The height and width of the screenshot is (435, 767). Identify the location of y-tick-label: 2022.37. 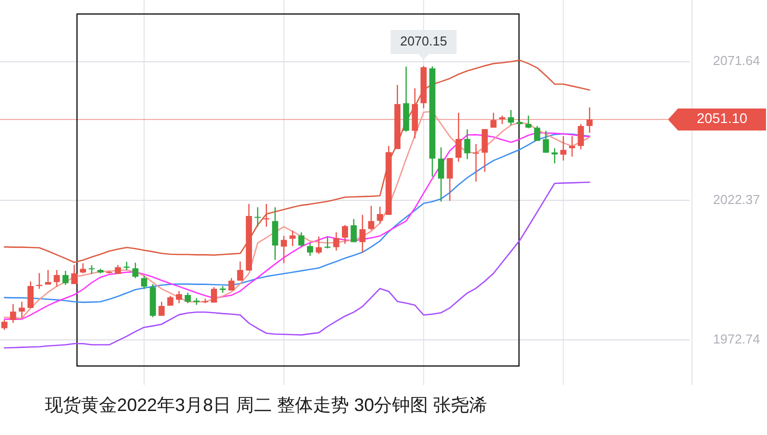
(736, 199).